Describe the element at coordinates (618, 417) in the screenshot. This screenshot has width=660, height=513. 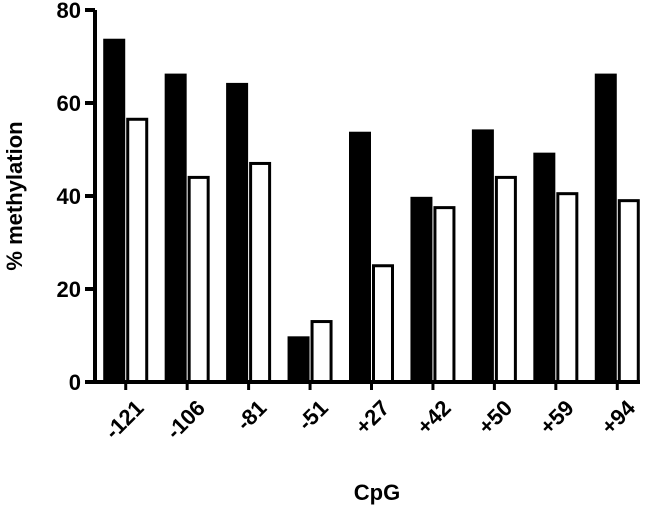
I see `x-tick-label: +94` at that location.